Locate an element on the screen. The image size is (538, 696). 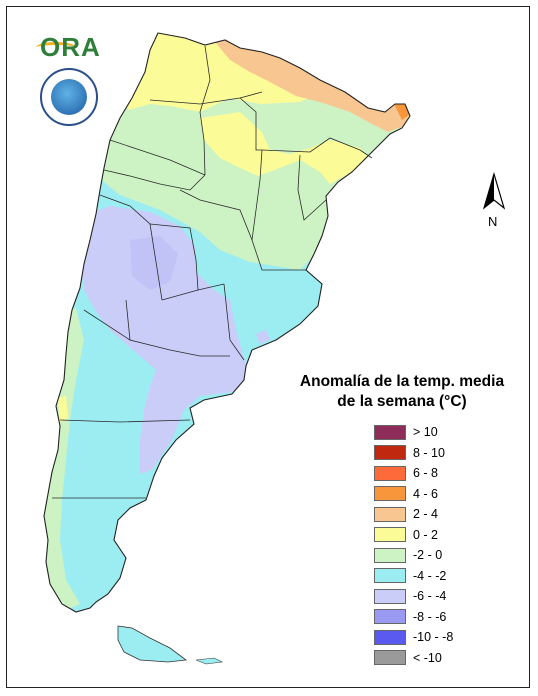
legend-item: -8 - -6 is located at coordinates (413, 617).